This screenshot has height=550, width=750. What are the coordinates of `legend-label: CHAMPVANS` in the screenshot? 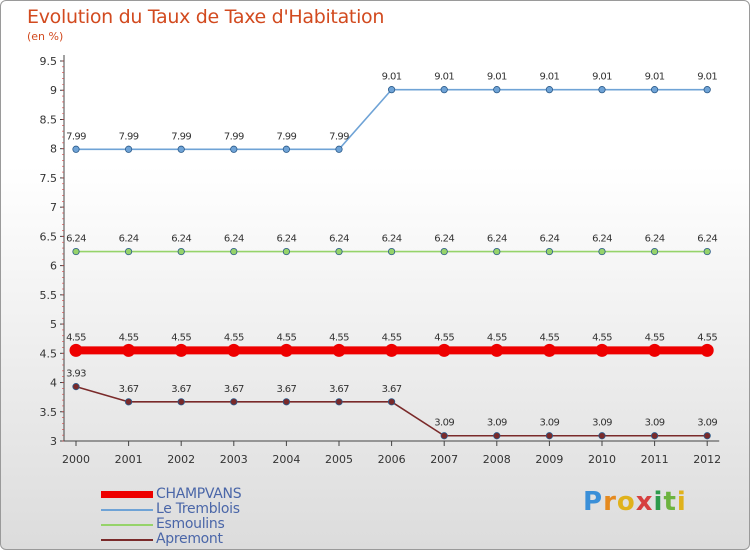 It's located at (199, 494).